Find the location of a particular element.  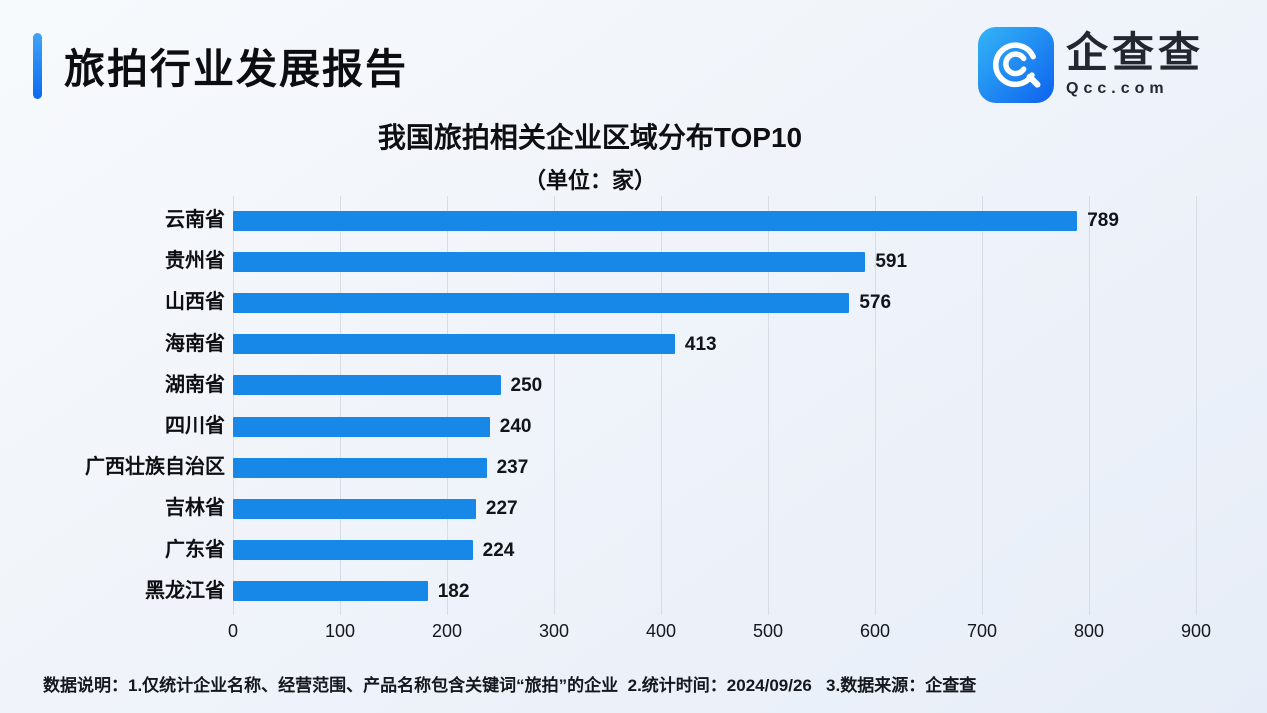

category-label: 山西省 is located at coordinates (195, 302).